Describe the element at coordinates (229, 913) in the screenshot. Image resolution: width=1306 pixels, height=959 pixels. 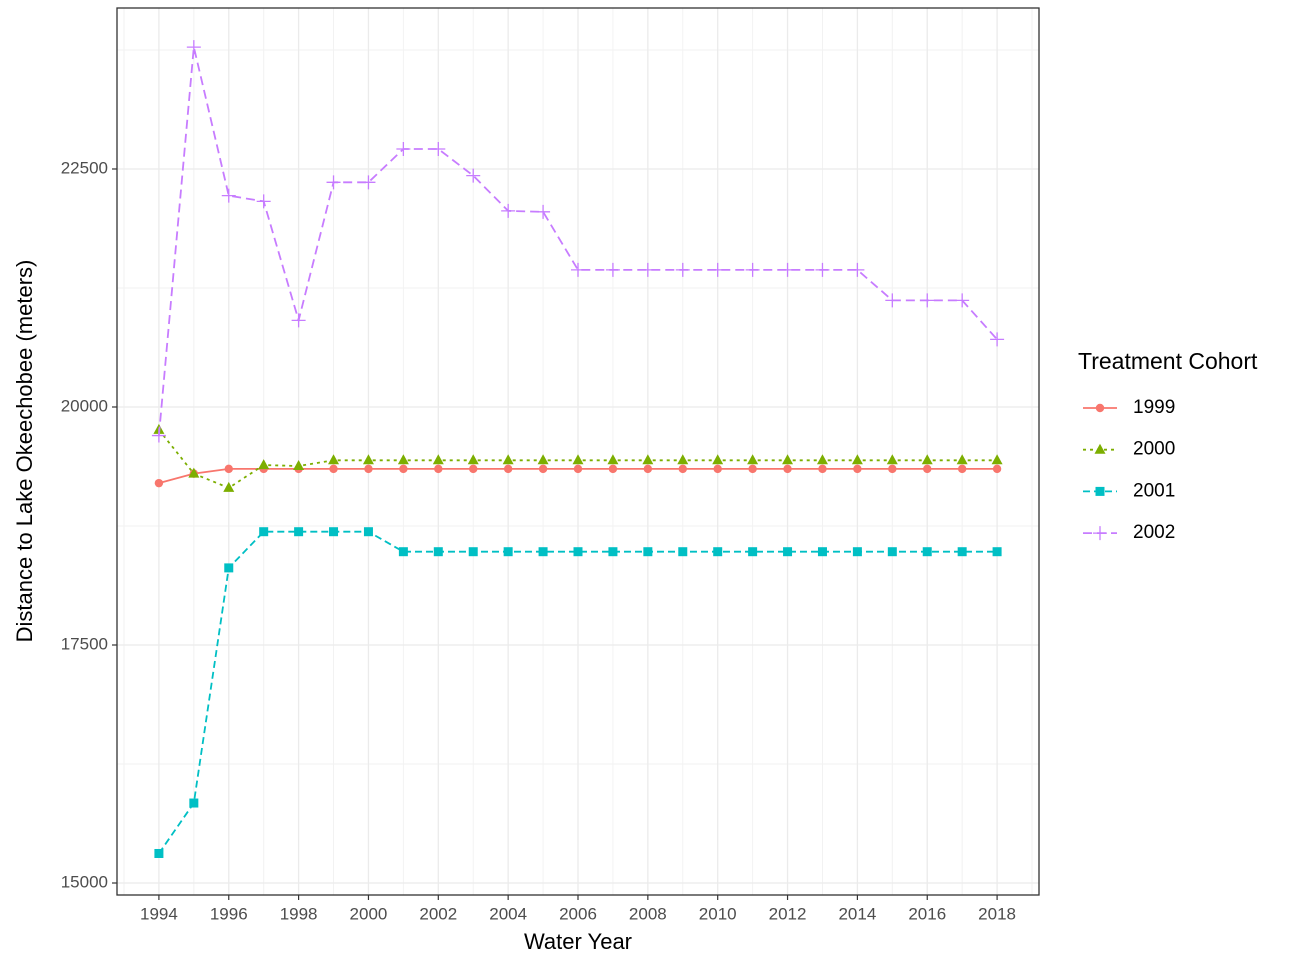
I see `x-tick-label: 1996` at that location.